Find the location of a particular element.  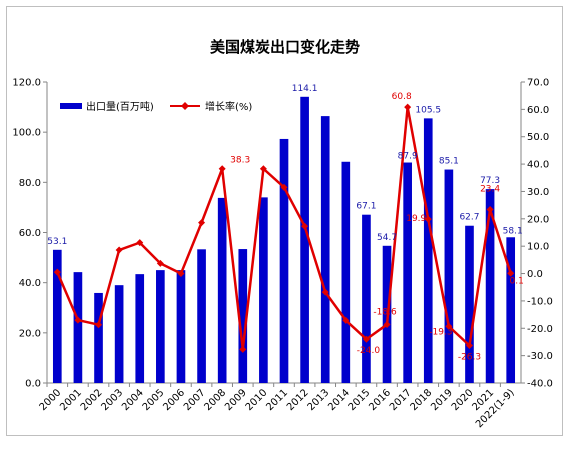

left-tick-label: 120.0 is located at coordinates (26, 83).